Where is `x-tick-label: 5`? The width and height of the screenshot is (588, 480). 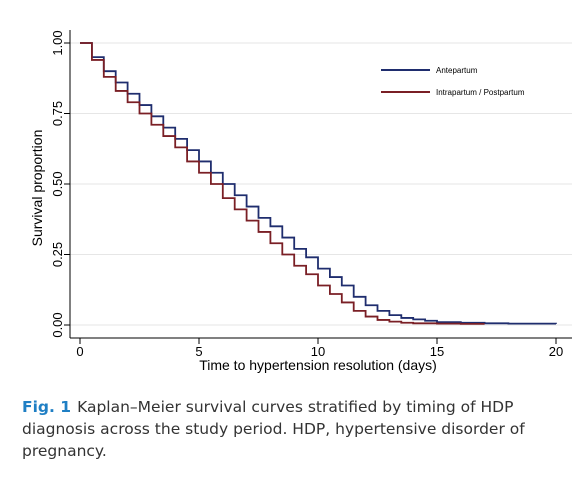 x-tick-label: 5 is located at coordinates (198, 351).